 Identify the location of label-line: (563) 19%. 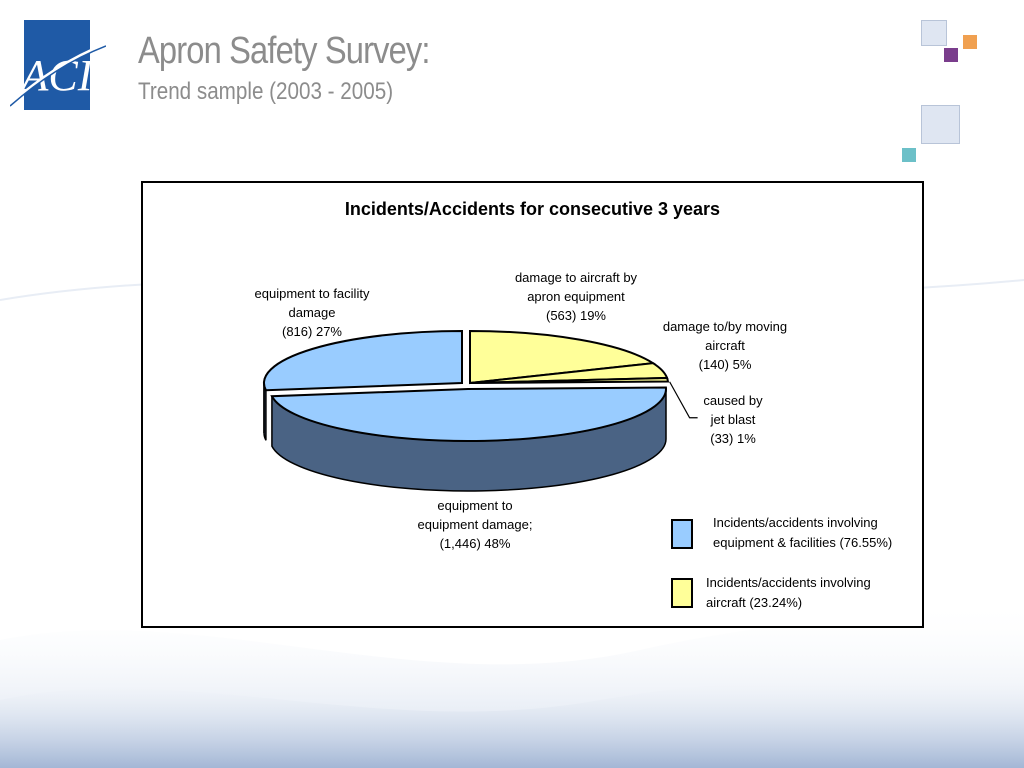
(576, 315).